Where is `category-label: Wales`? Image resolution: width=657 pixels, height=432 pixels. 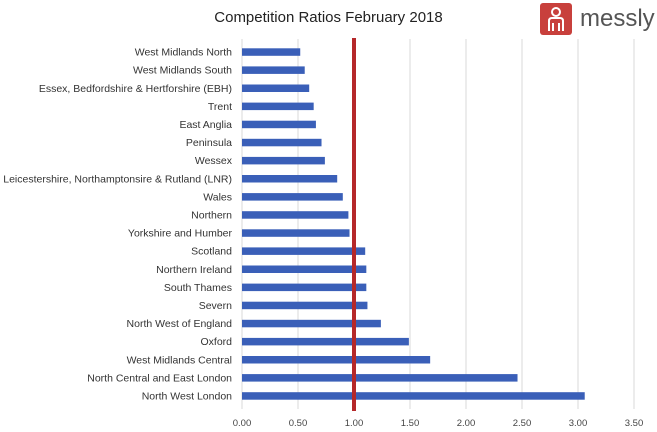 category-label: Wales is located at coordinates (217, 197).